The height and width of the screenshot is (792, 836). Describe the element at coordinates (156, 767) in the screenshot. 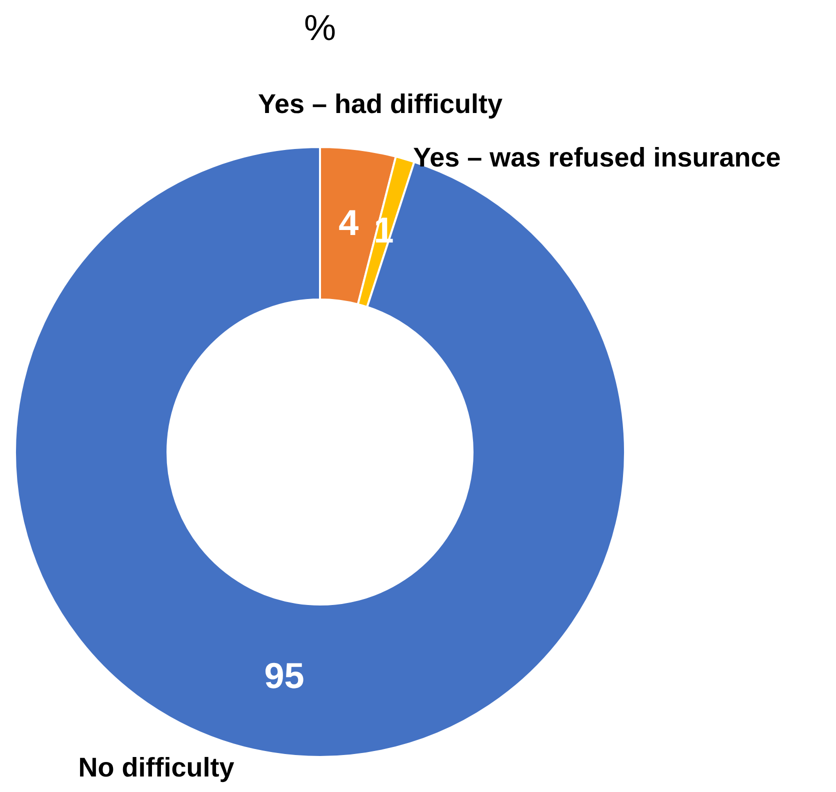

I see `slice-label: No difficulty` at that location.